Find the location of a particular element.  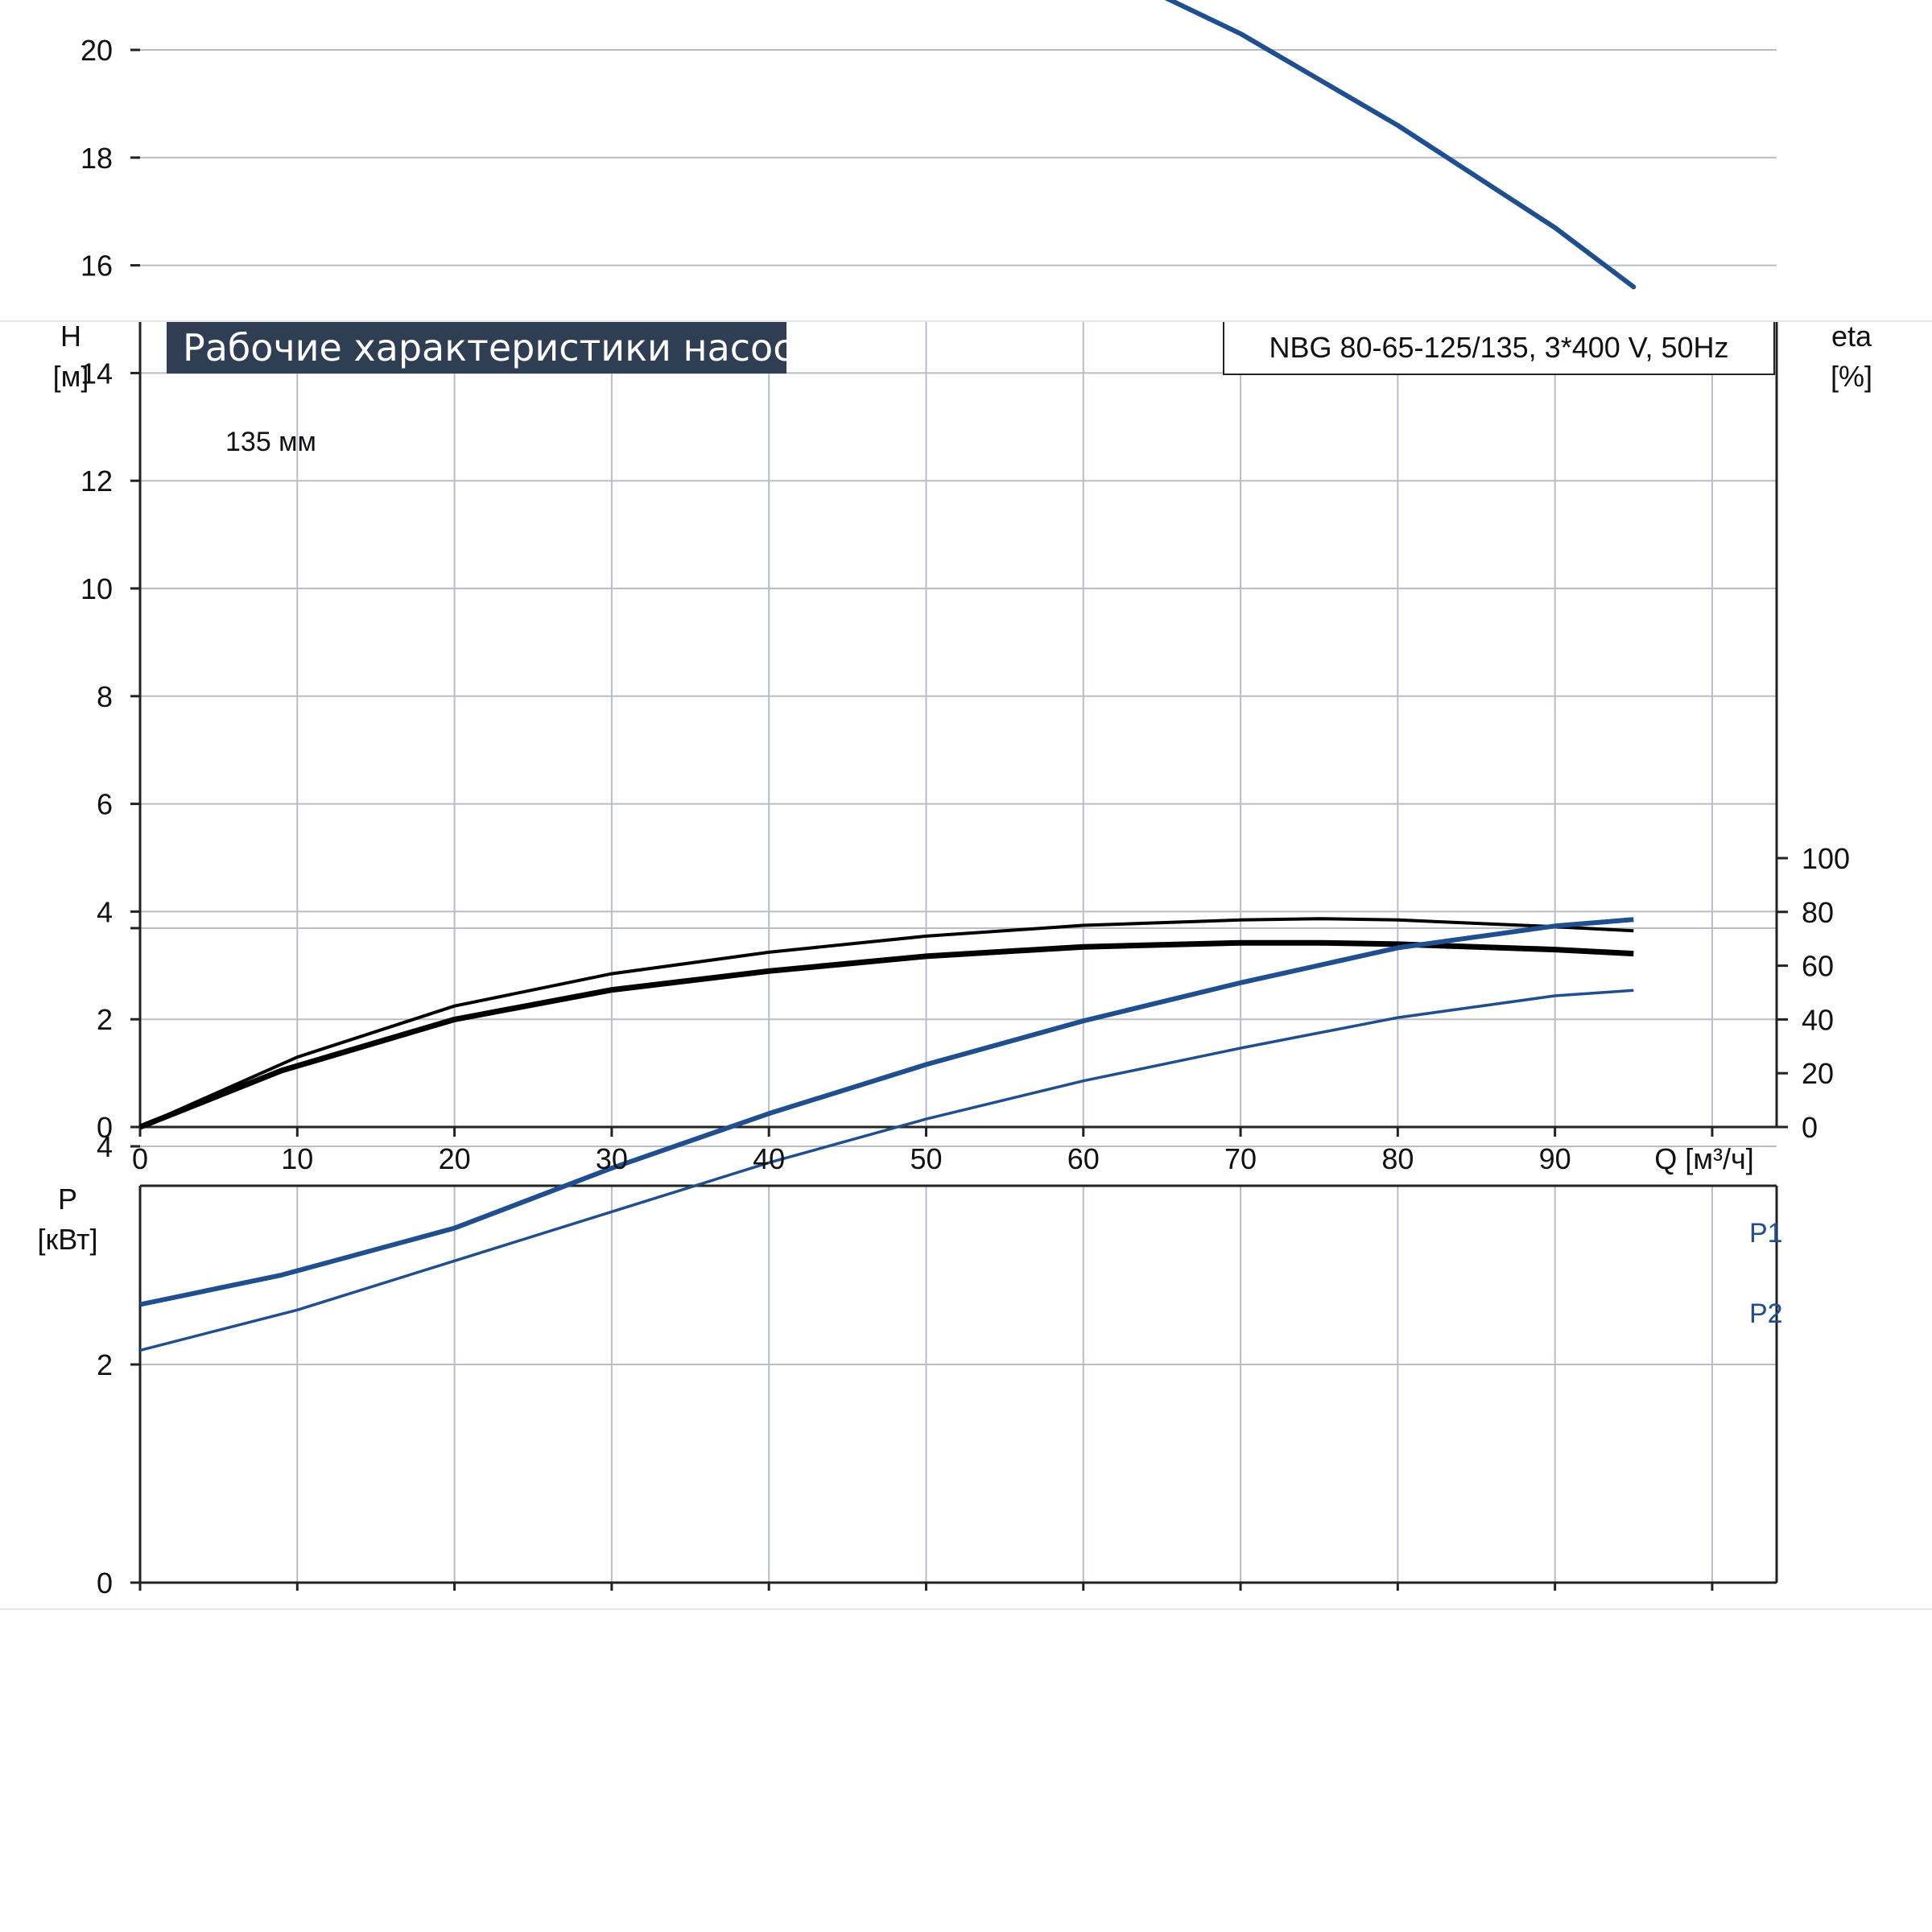

left-tick-label: 8 is located at coordinates (105, 696).